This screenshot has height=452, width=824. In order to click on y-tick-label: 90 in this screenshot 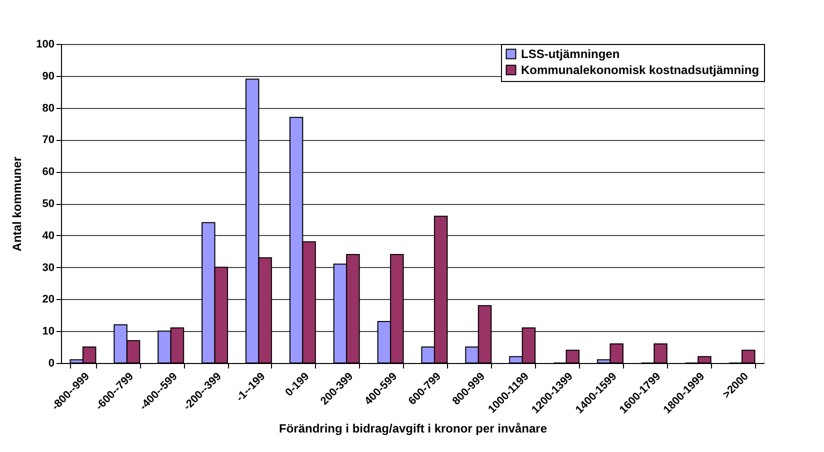, I will do `click(48, 76)`.